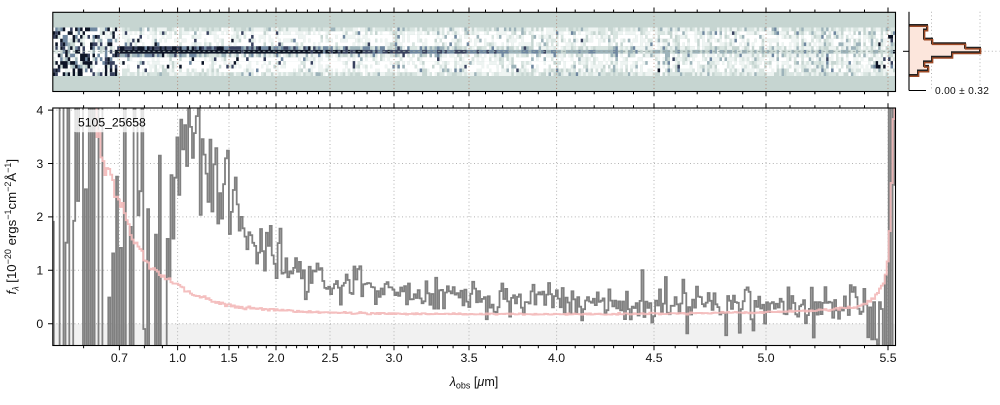  I want to click on svg-text: 2.0, so click(275, 358).